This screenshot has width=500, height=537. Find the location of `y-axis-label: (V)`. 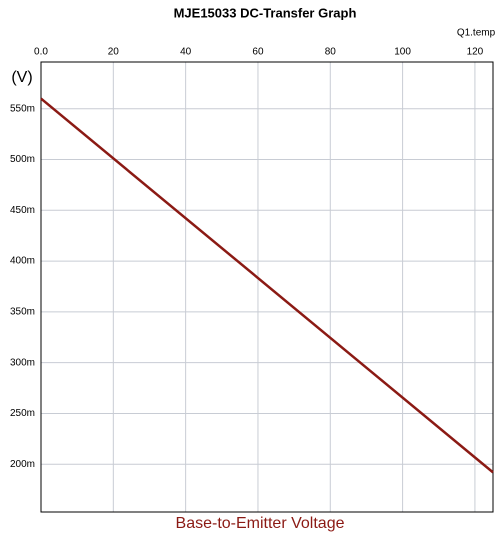

y-axis-label: (V) is located at coordinates (21, 77).